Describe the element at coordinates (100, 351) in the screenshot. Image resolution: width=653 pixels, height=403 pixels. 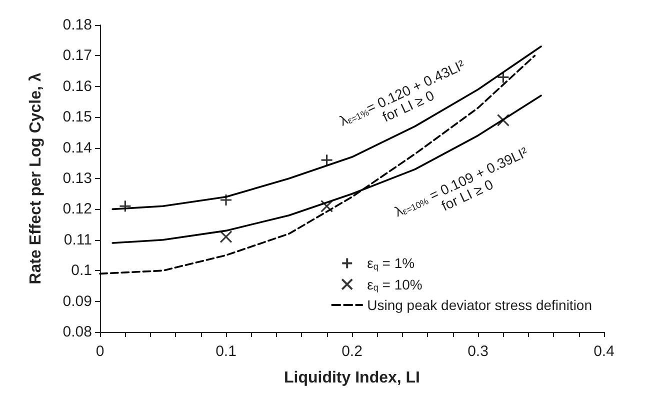
I see `x-tick-label: 0` at that location.